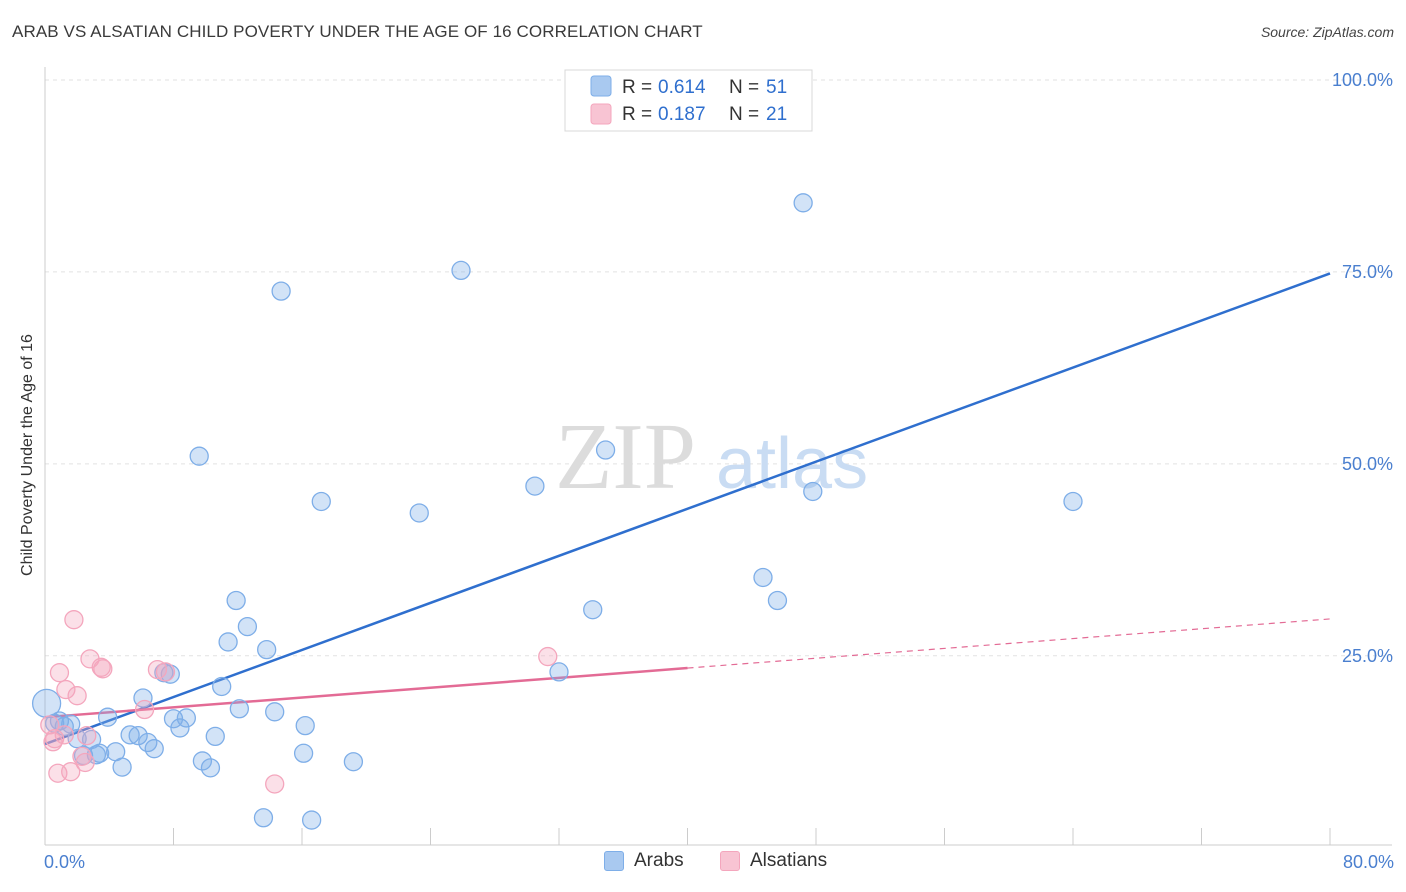  What do you see at coordinates (637, 114) in the screenshot?
I see `legend-r-label-2: R =` at bounding box center [637, 114].